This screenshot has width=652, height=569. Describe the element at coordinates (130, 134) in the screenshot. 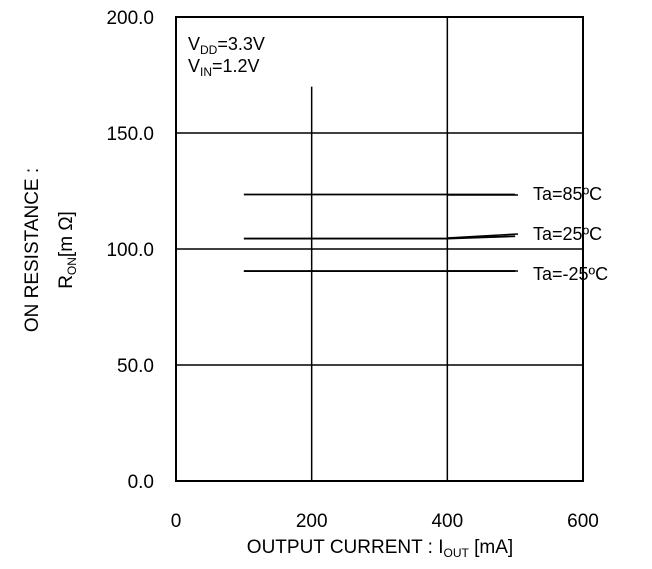

I see `y-tick-label: 150.0` at that location.